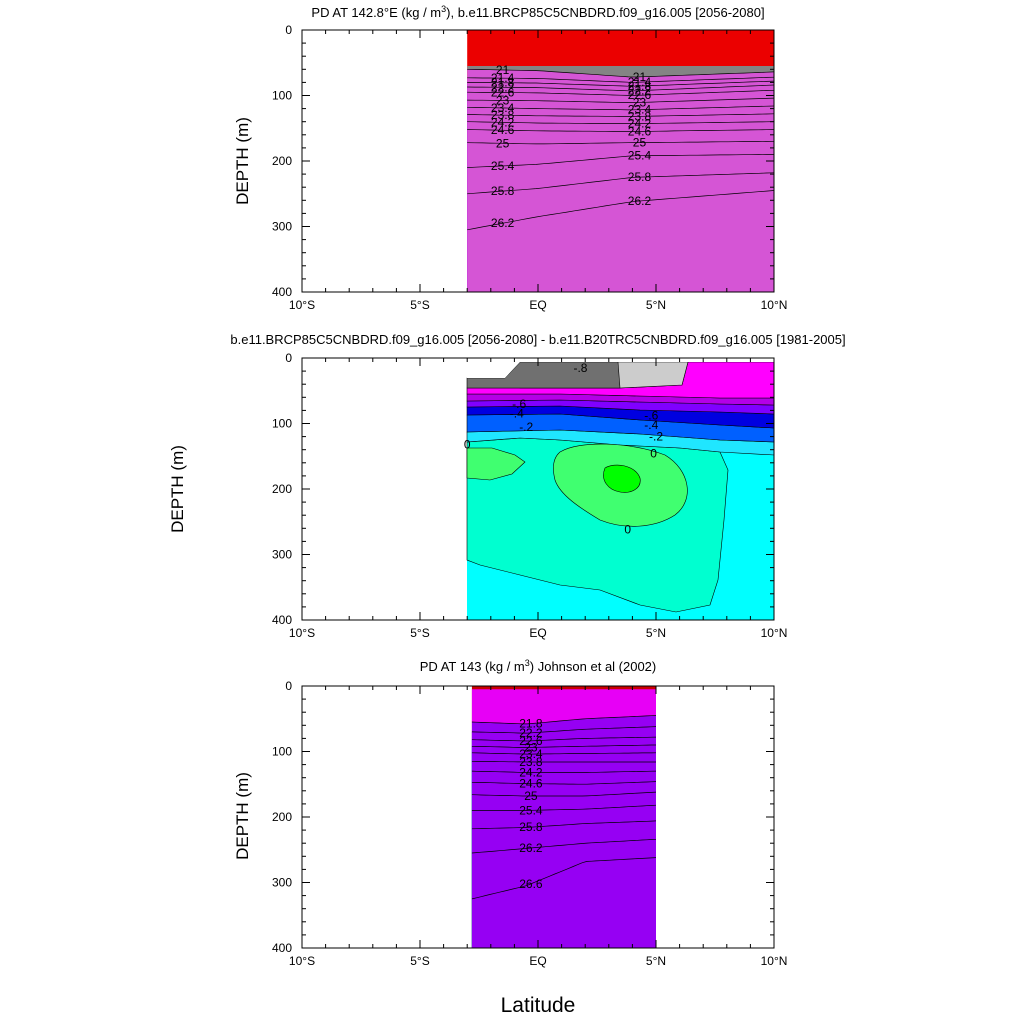 This screenshot has height=1024, width=1024. I want to click on panel-1-isopycnals, so click(620, 149).